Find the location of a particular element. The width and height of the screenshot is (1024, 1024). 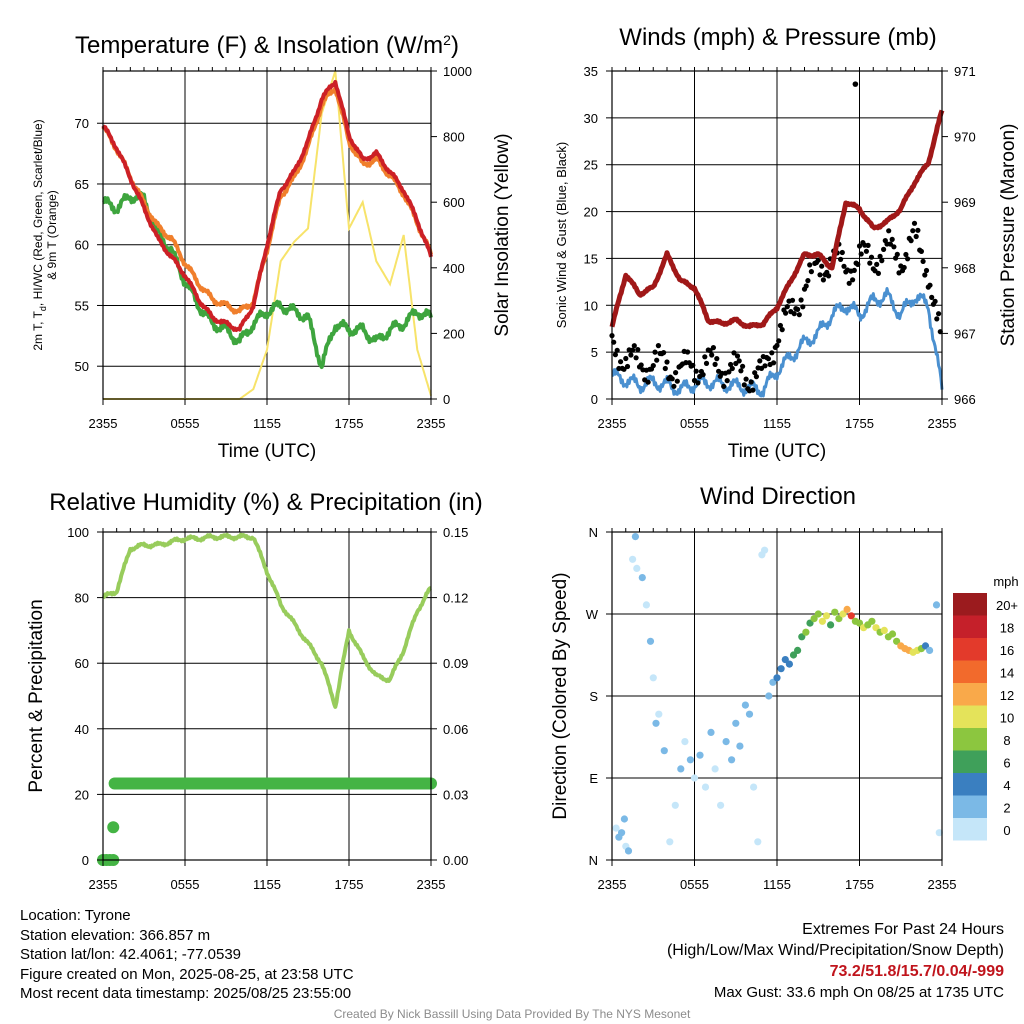

legend-unit: mph is located at coordinates (1005, 581).